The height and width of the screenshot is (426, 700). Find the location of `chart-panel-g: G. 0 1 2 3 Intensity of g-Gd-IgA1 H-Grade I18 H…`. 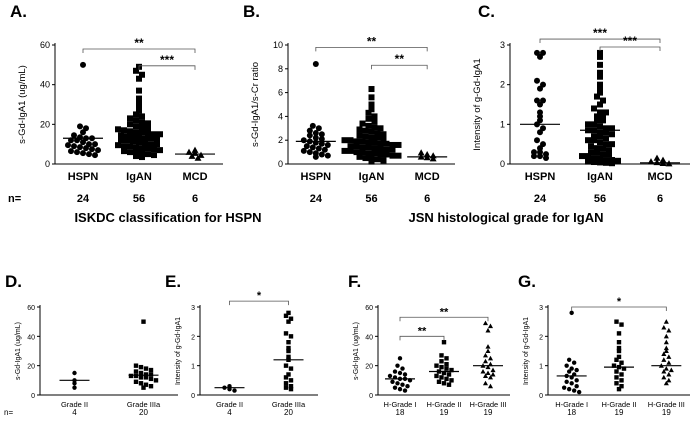

chart-panel-g: G. 0 1 2 3 Intensity of g-Gd-IgA1 H-Grade I18 H… is located at coordinates (604, 344).